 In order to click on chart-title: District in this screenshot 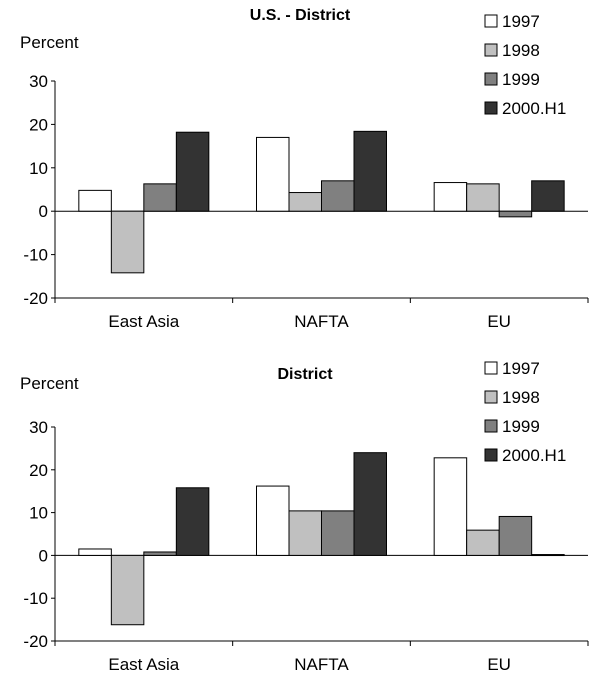, I will do `click(305, 374)`.